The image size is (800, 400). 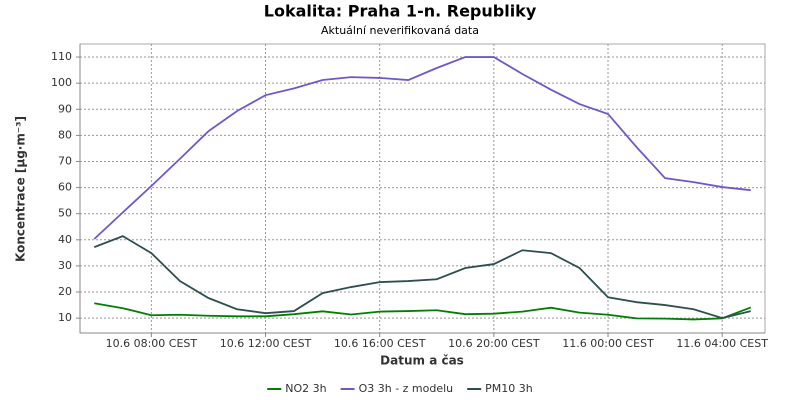 I want to click on y-tick-label: 60, so click(x=65, y=187).